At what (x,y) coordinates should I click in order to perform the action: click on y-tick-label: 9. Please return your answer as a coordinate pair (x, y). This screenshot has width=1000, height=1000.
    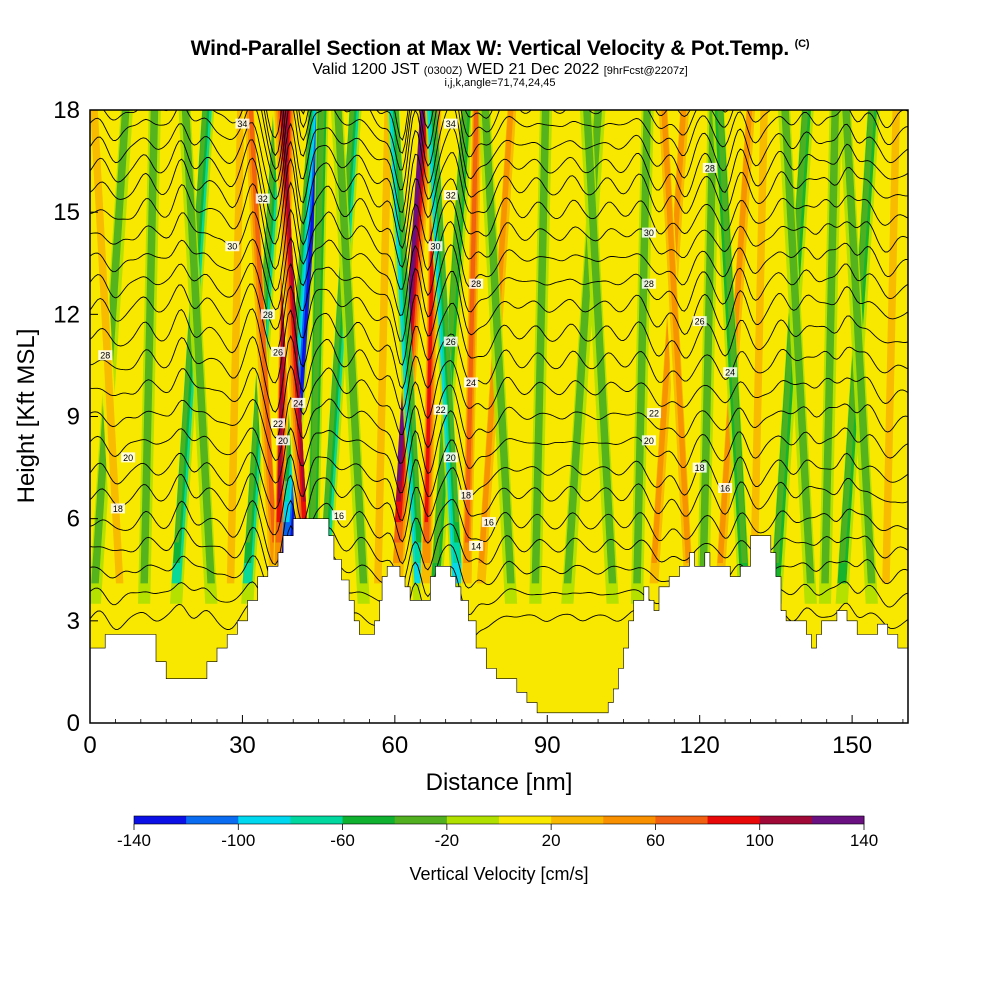
    Looking at the image, I should click on (73, 417).